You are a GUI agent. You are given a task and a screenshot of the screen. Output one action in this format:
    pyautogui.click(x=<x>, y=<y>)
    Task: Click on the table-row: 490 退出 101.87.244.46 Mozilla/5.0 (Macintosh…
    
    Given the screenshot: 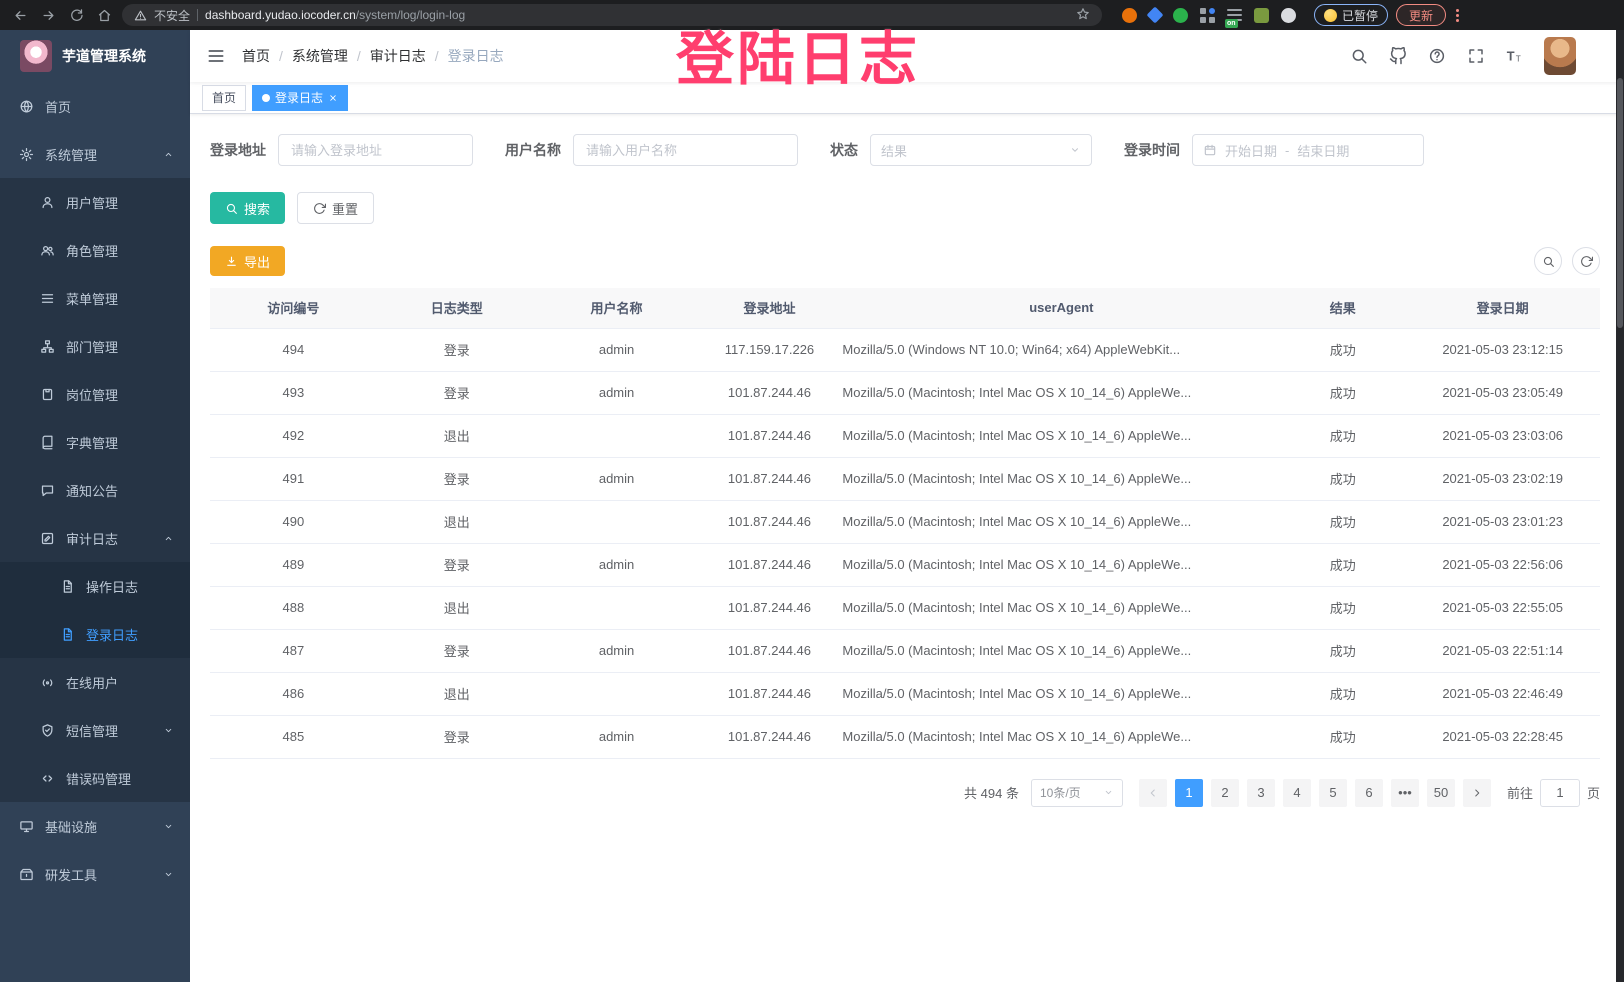 What is the action you would take?
    pyautogui.click(x=905, y=522)
    